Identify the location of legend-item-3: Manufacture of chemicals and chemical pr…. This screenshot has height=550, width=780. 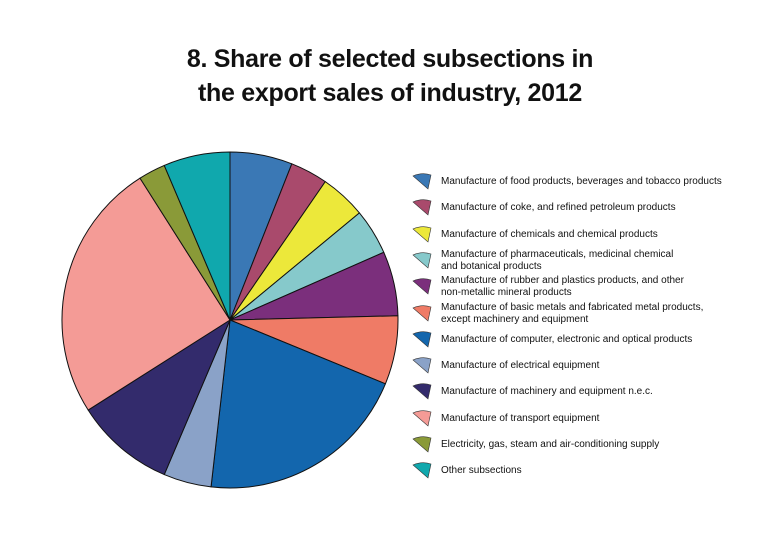
(590, 236).